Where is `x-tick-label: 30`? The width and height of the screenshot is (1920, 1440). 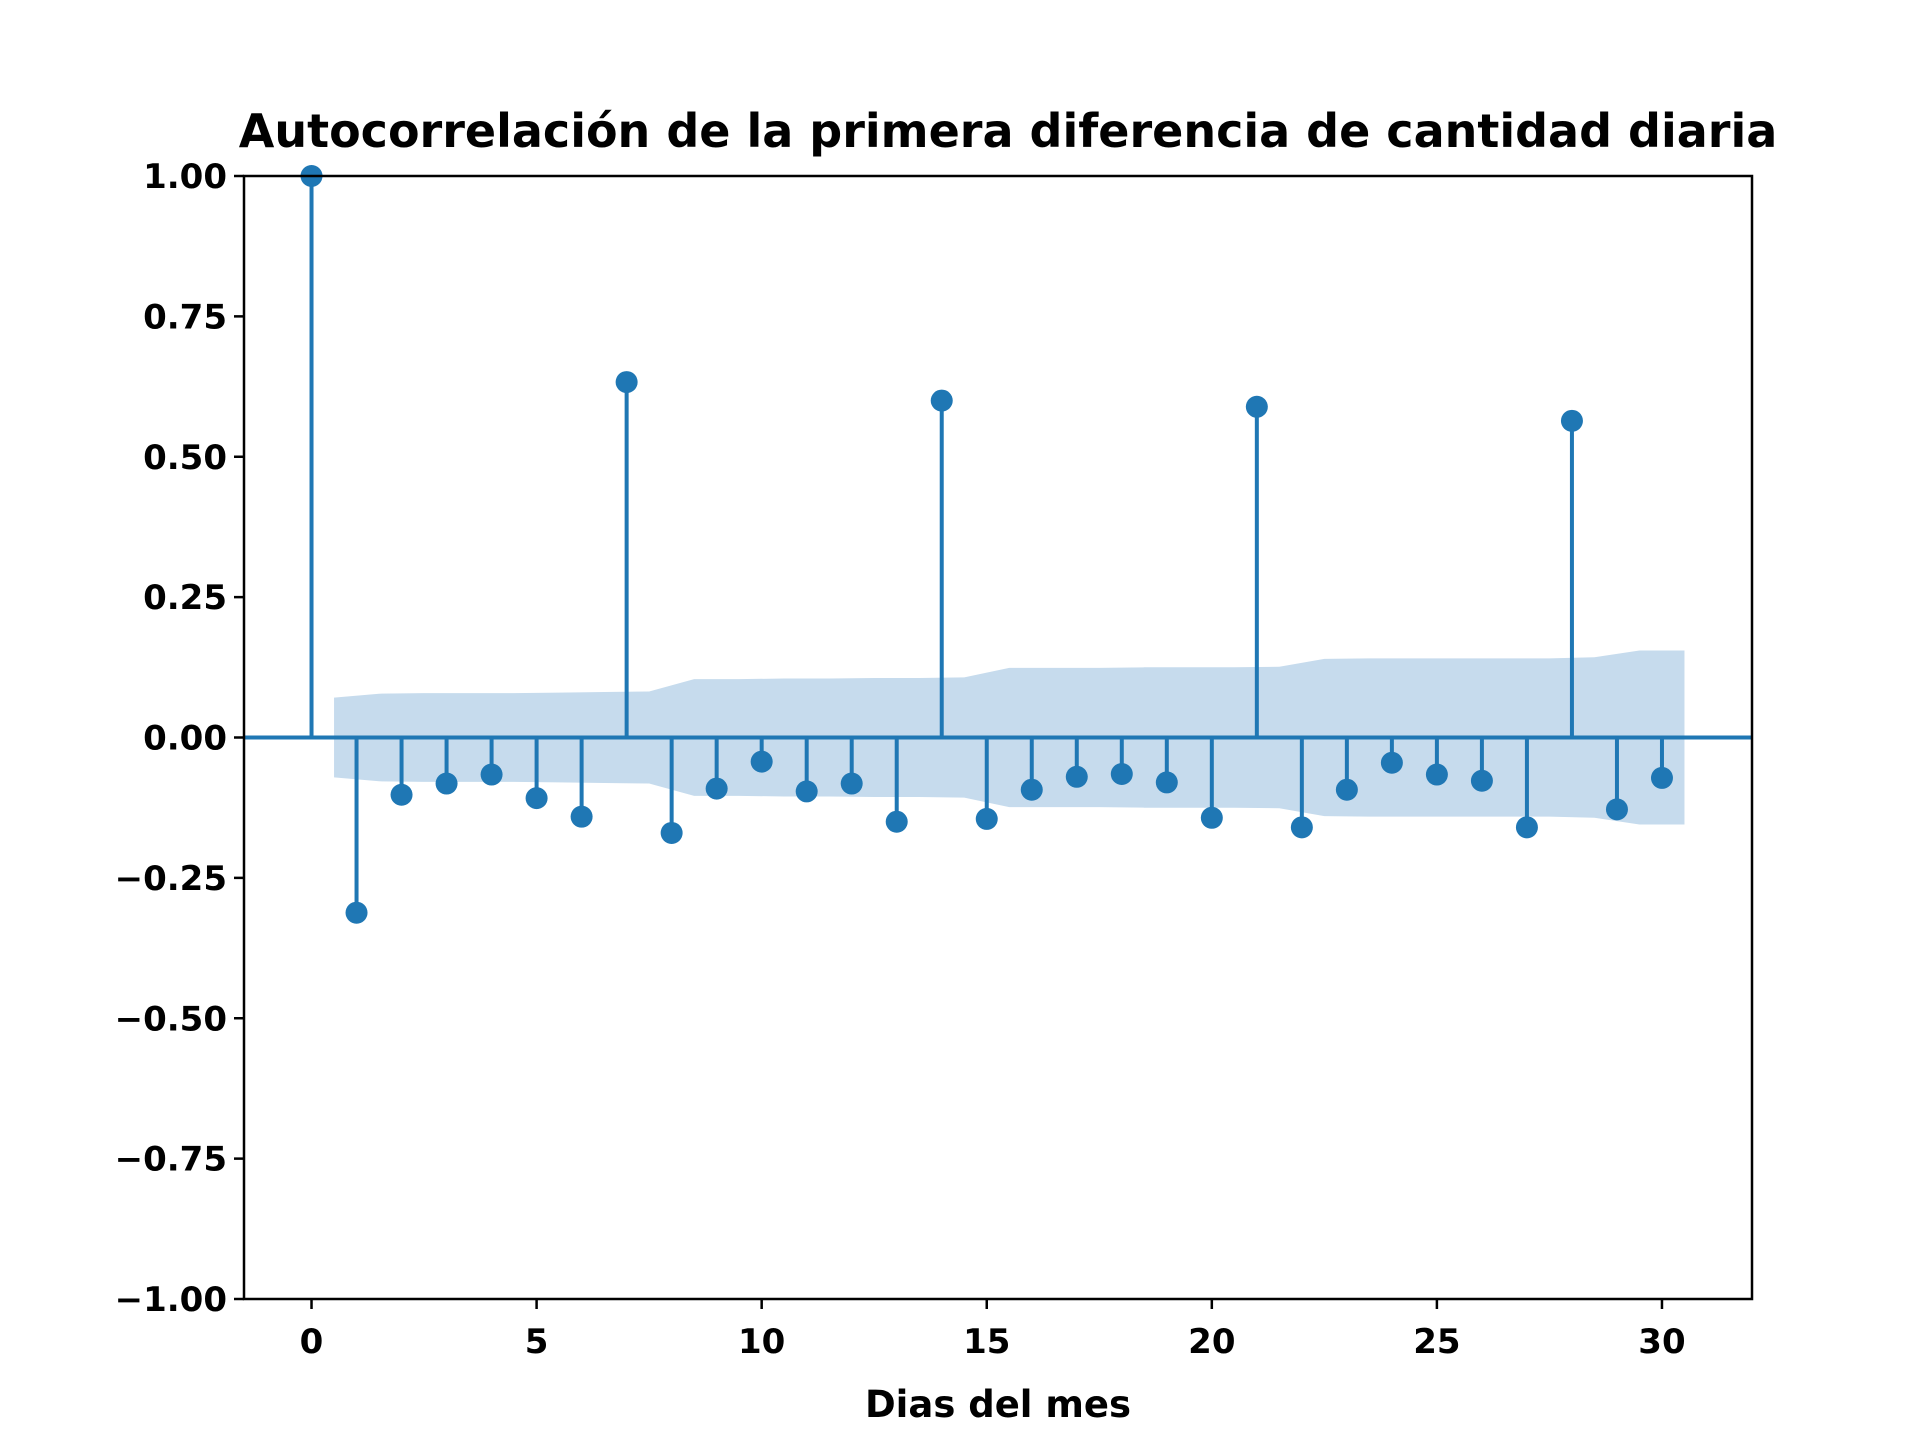 x-tick-label: 30 is located at coordinates (1661, 1342).